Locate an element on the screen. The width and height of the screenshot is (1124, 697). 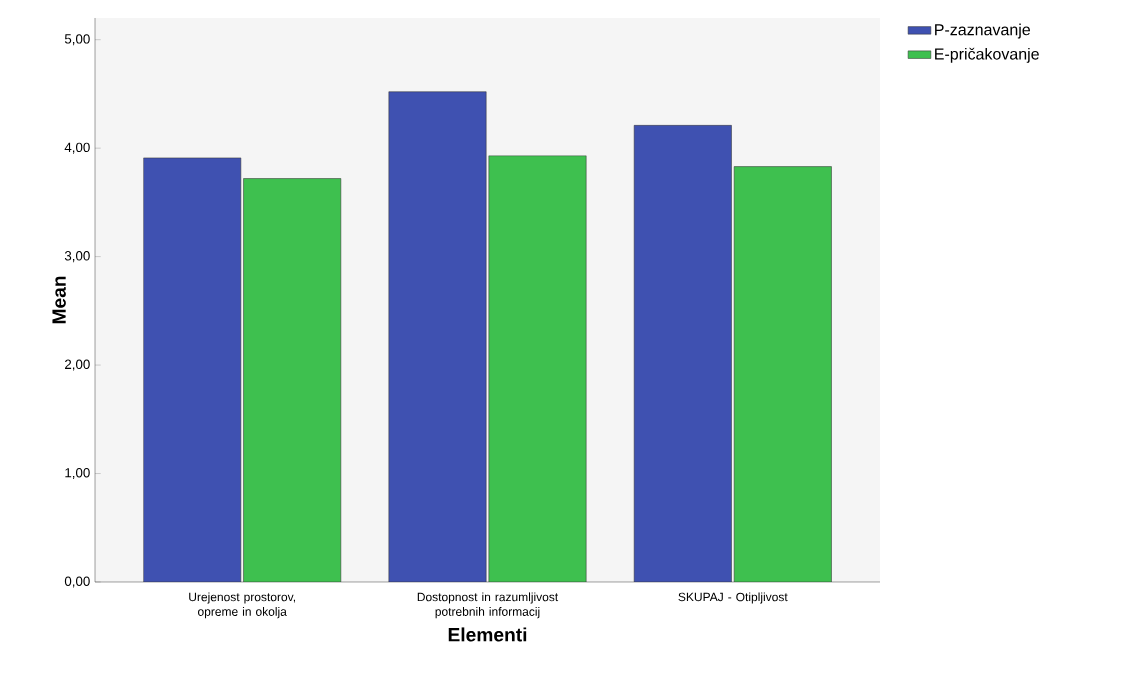
legend-label: P-zaznavanje is located at coordinates (982, 31).